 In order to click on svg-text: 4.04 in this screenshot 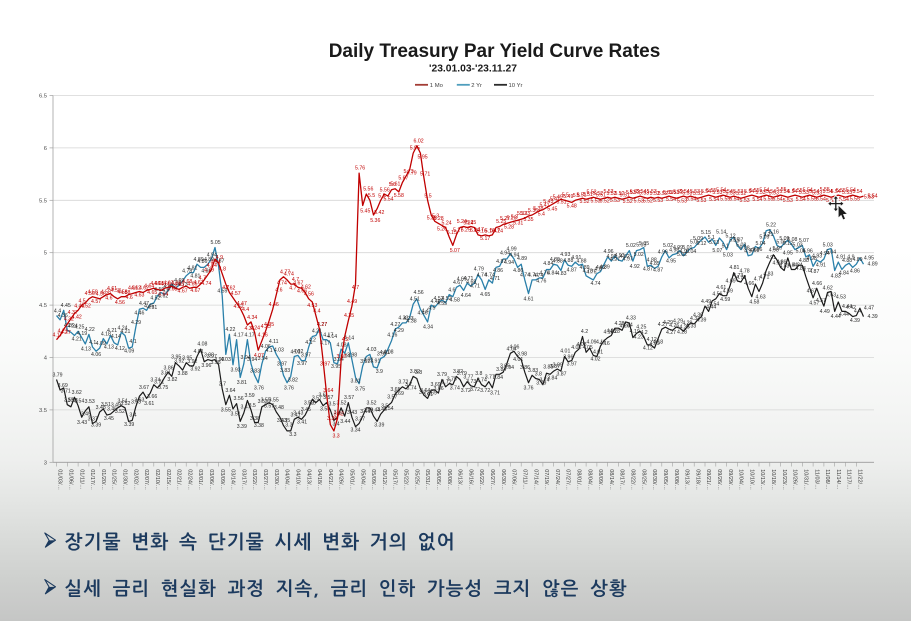, I will do `click(512, 349)`.